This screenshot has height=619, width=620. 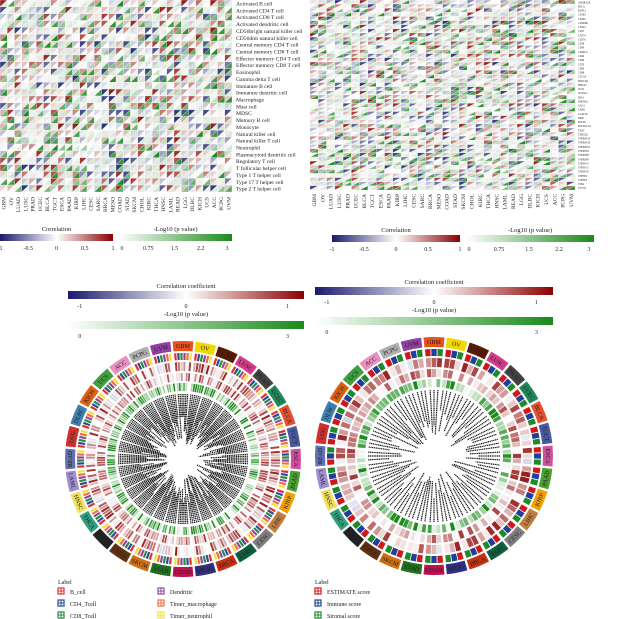 What do you see at coordinates (267, 52) in the screenshot?
I see `row-label: Central memory CD8 T cell` at bounding box center [267, 52].